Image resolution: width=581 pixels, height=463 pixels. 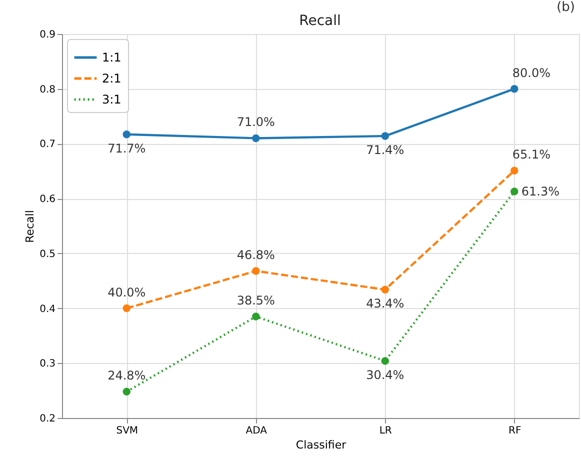 What do you see at coordinates (540, 191) in the screenshot?
I see `data-label: 61.3%` at bounding box center [540, 191].